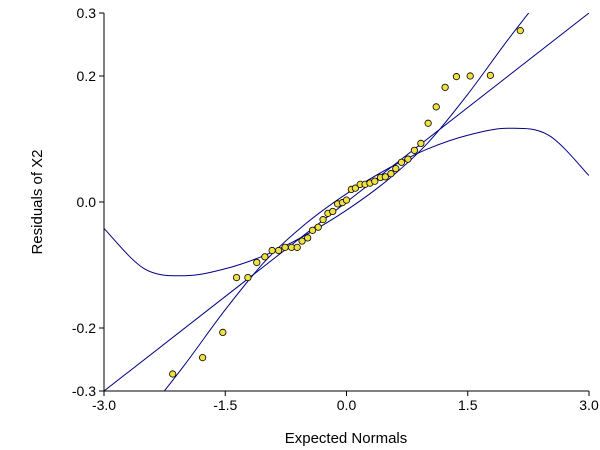 This screenshot has height=450, width=600. What do you see at coordinates (87, 76) in the screenshot?
I see `y-tick-label: 0.2` at bounding box center [87, 76].